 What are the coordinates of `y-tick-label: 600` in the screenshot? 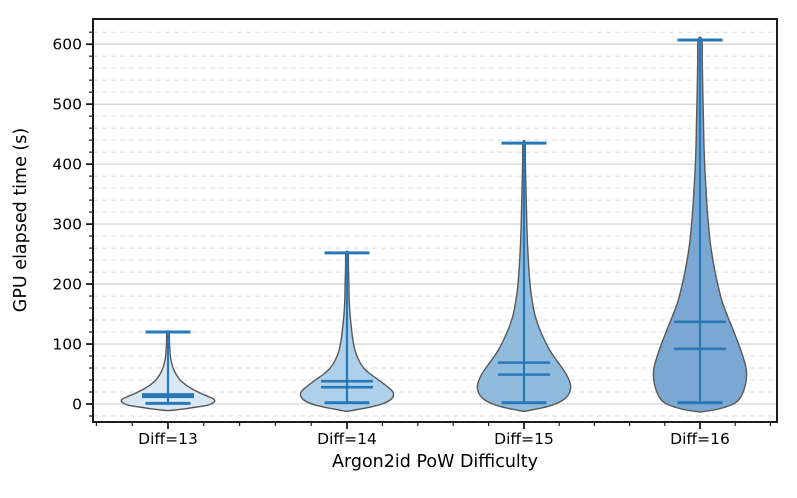 It's located at (67, 45).